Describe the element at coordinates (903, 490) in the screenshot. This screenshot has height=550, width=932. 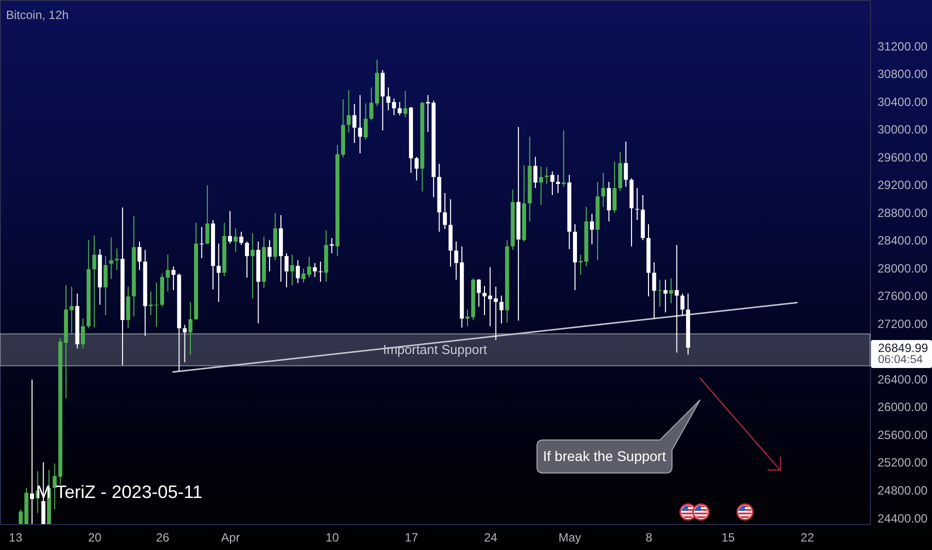
I see `y-tick-label: 24800.00` at that location.